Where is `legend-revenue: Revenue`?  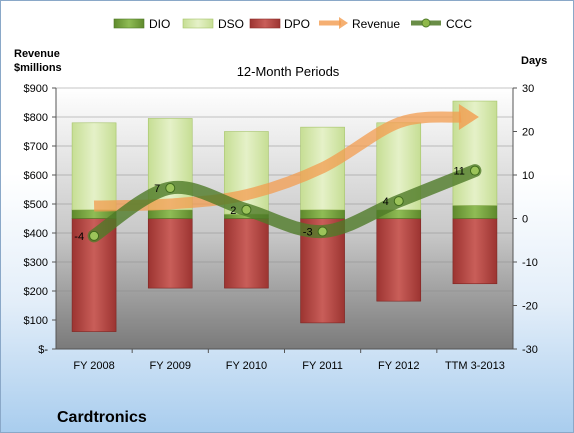 legend-revenue: Revenue is located at coordinates (359, 24).